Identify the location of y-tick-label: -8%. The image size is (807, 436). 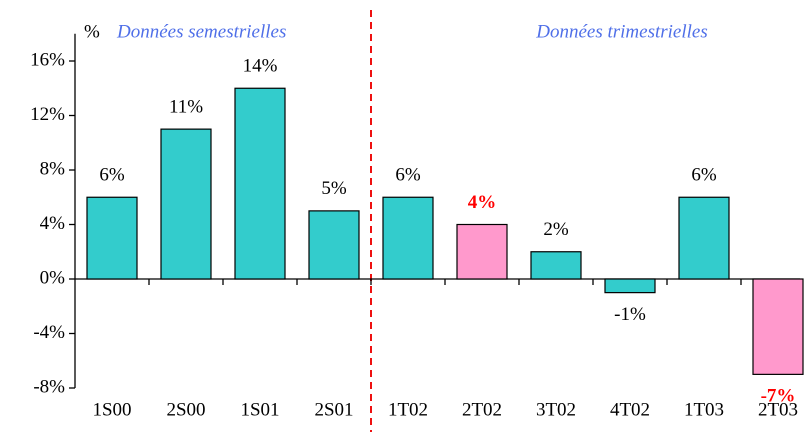
(49, 386).